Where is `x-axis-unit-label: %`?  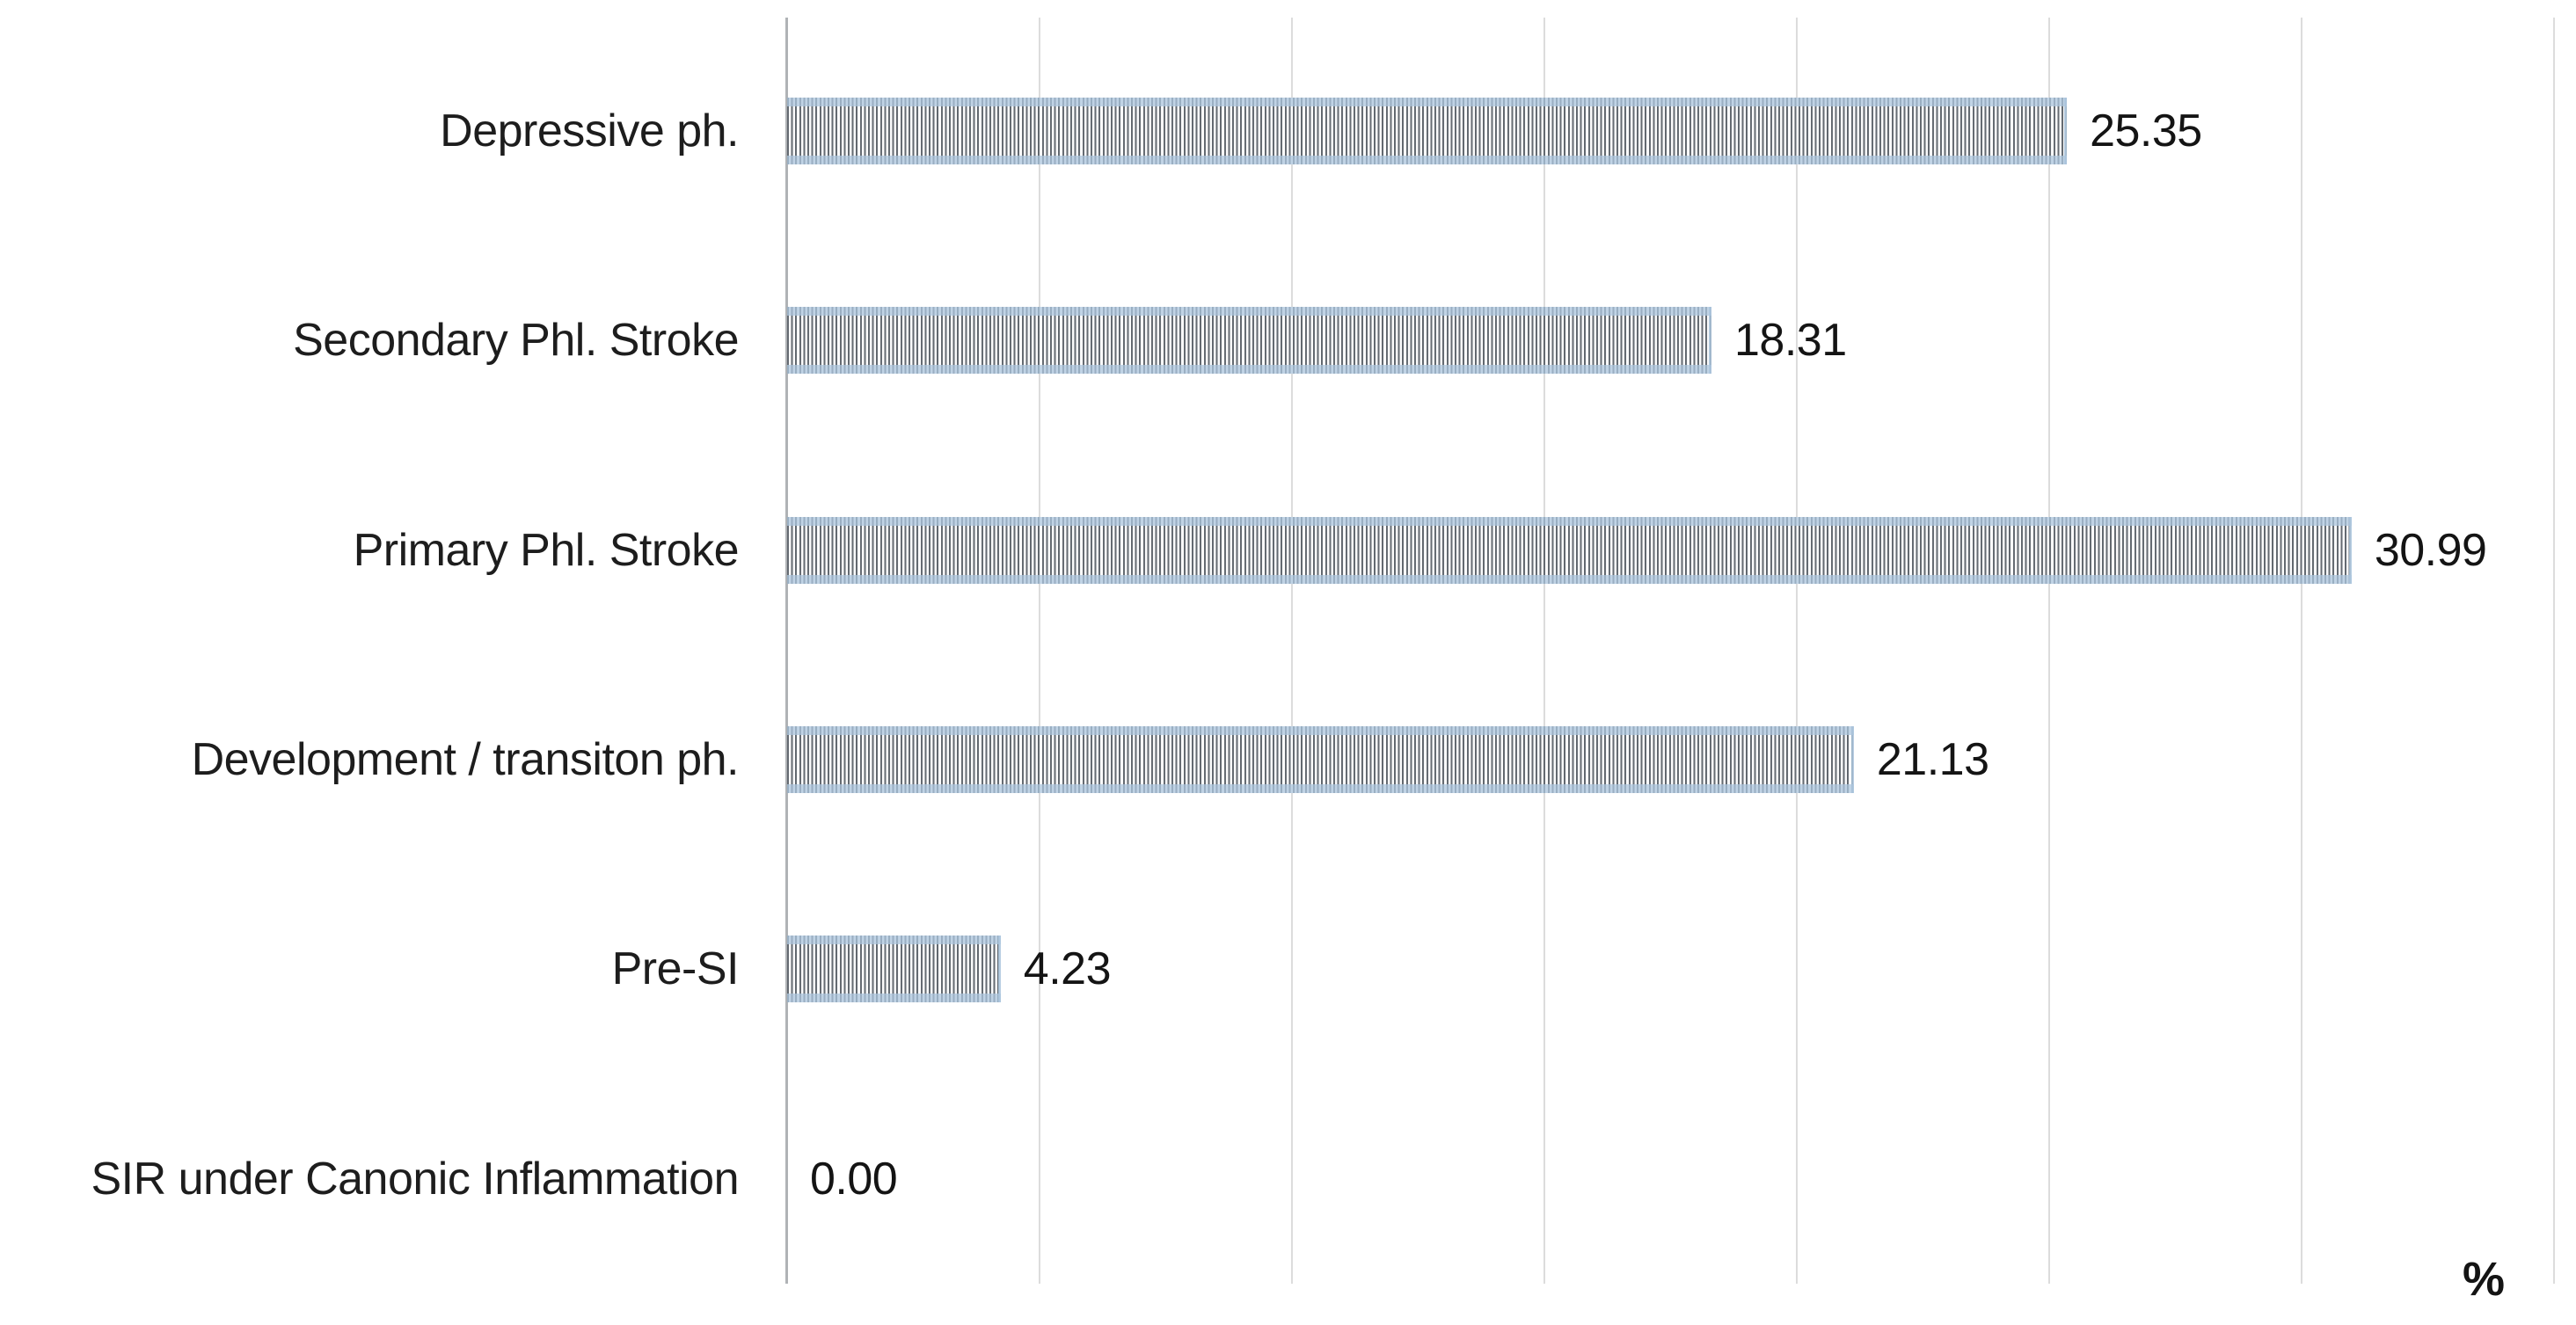
x-axis-unit-label: % is located at coordinates (2484, 1279).